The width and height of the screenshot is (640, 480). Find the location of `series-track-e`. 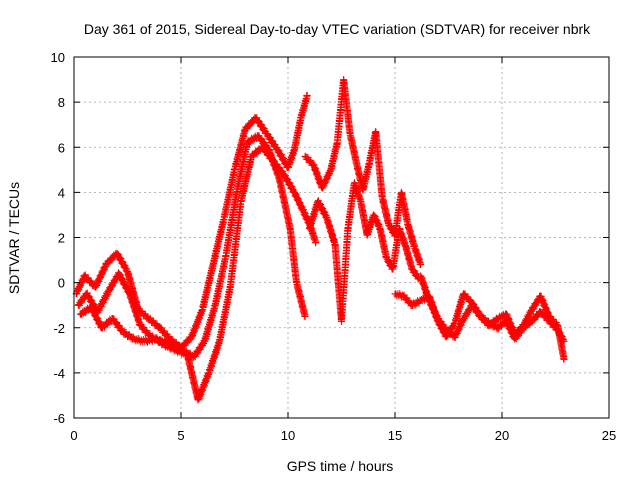

series-track-e is located at coordinates (364, 252).